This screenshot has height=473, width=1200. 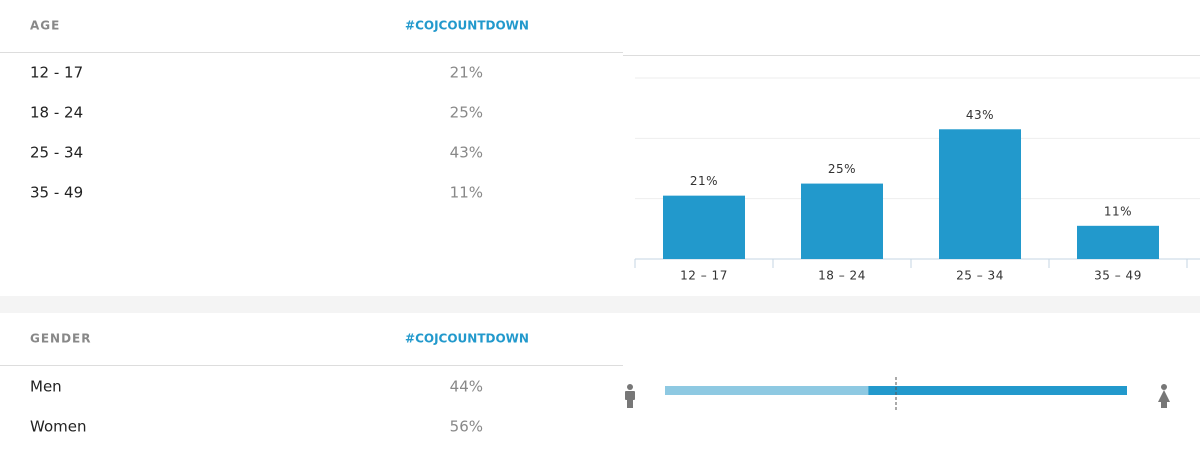 I want to click on row-label: 25 - 34, so click(x=56, y=153).